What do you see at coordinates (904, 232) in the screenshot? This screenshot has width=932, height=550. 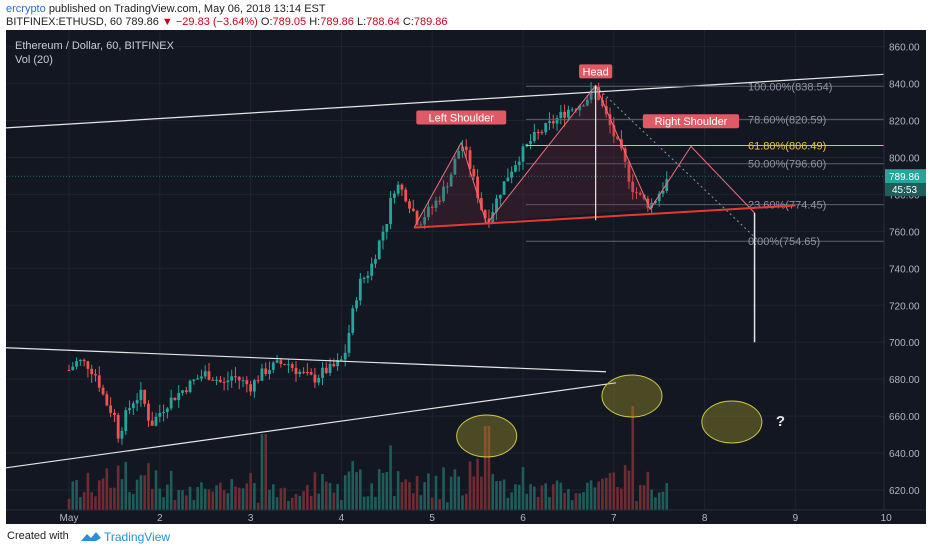 I see `price-tick-label: 760.00` at bounding box center [904, 232].